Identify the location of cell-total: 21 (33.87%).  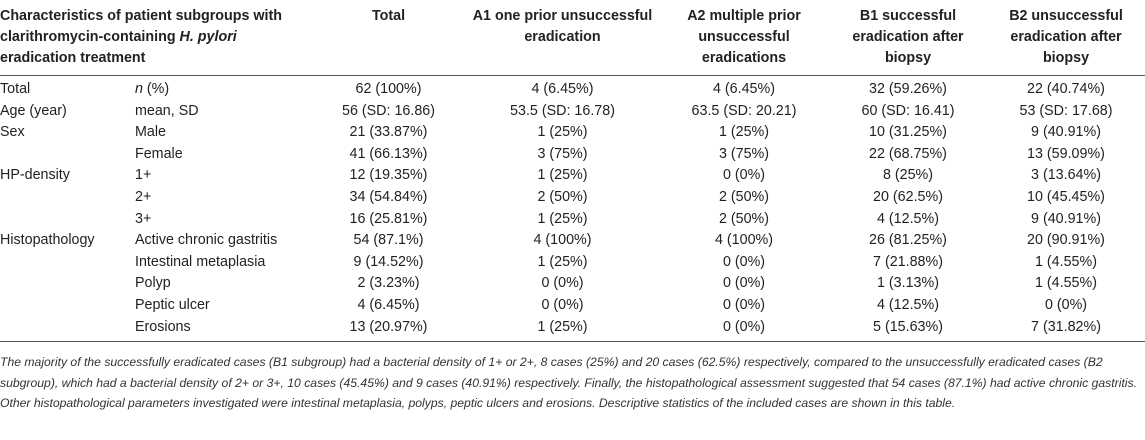
(388, 132).